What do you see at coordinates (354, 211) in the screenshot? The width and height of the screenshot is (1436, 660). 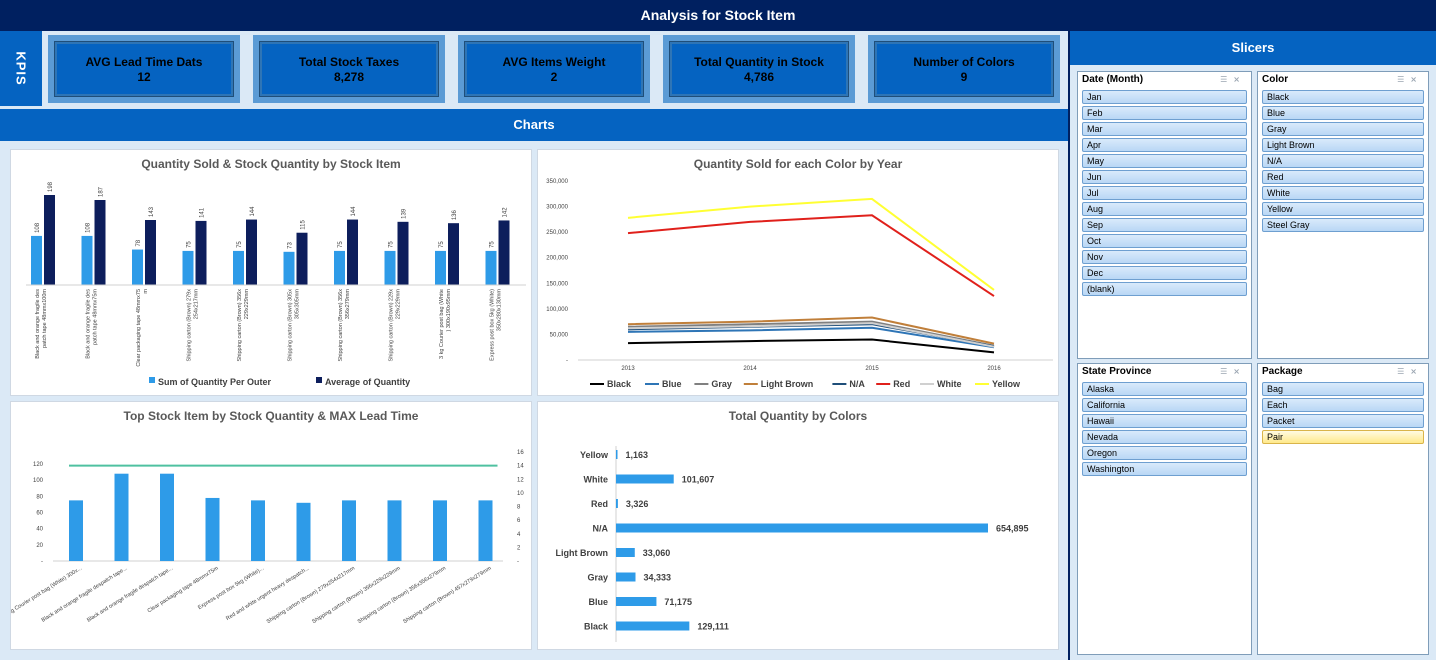 I see `data-label: 144` at bounding box center [354, 211].